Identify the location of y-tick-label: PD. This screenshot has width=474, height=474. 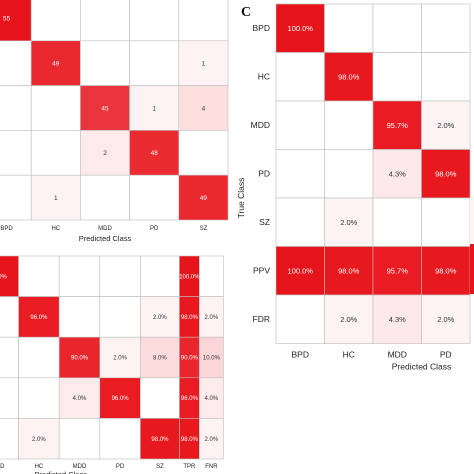
(264, 174).